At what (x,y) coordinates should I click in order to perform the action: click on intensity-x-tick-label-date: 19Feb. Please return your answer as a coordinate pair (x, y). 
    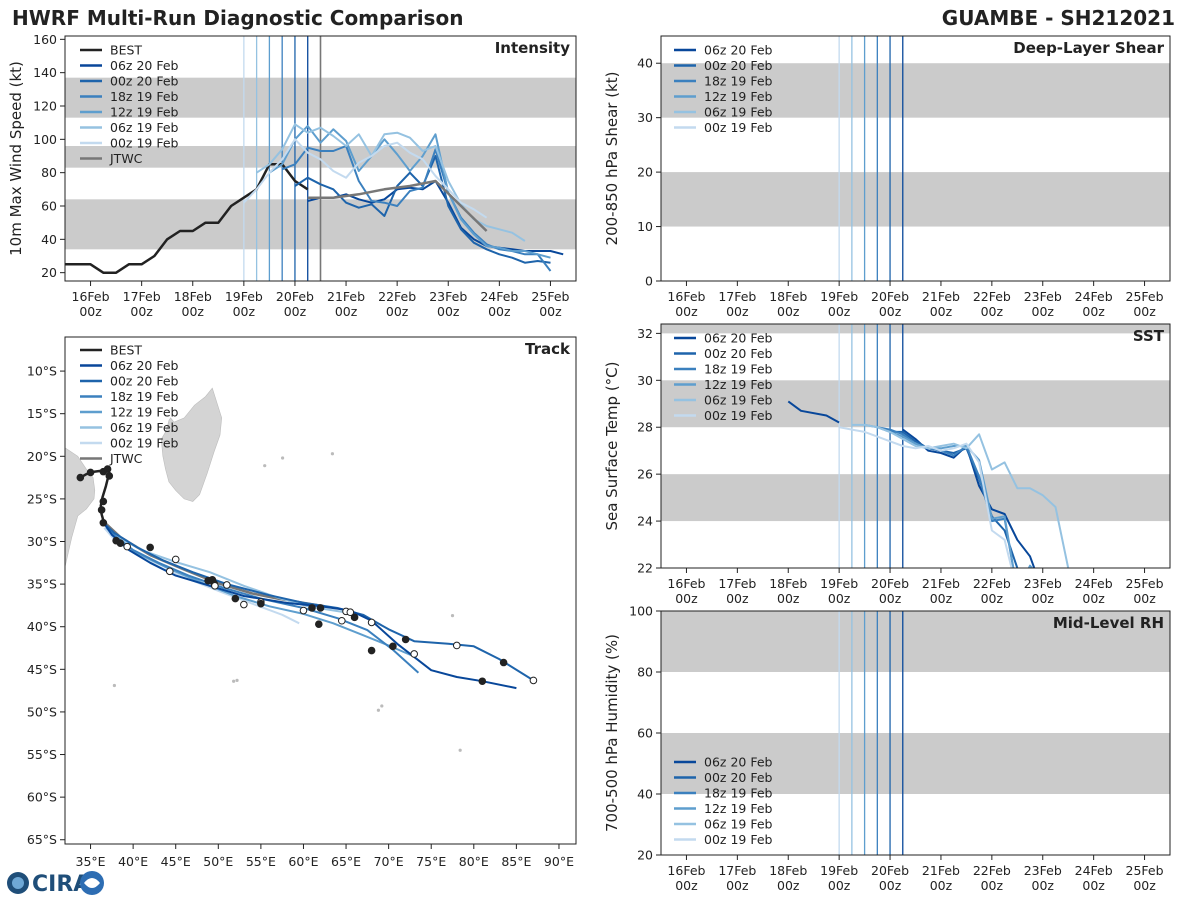
    Looking at the image, I should click on (244, 296).